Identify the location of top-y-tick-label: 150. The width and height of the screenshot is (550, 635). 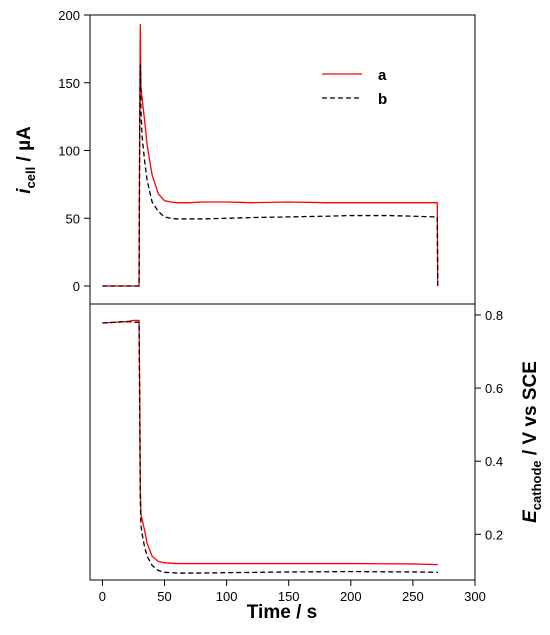
(69, 83).